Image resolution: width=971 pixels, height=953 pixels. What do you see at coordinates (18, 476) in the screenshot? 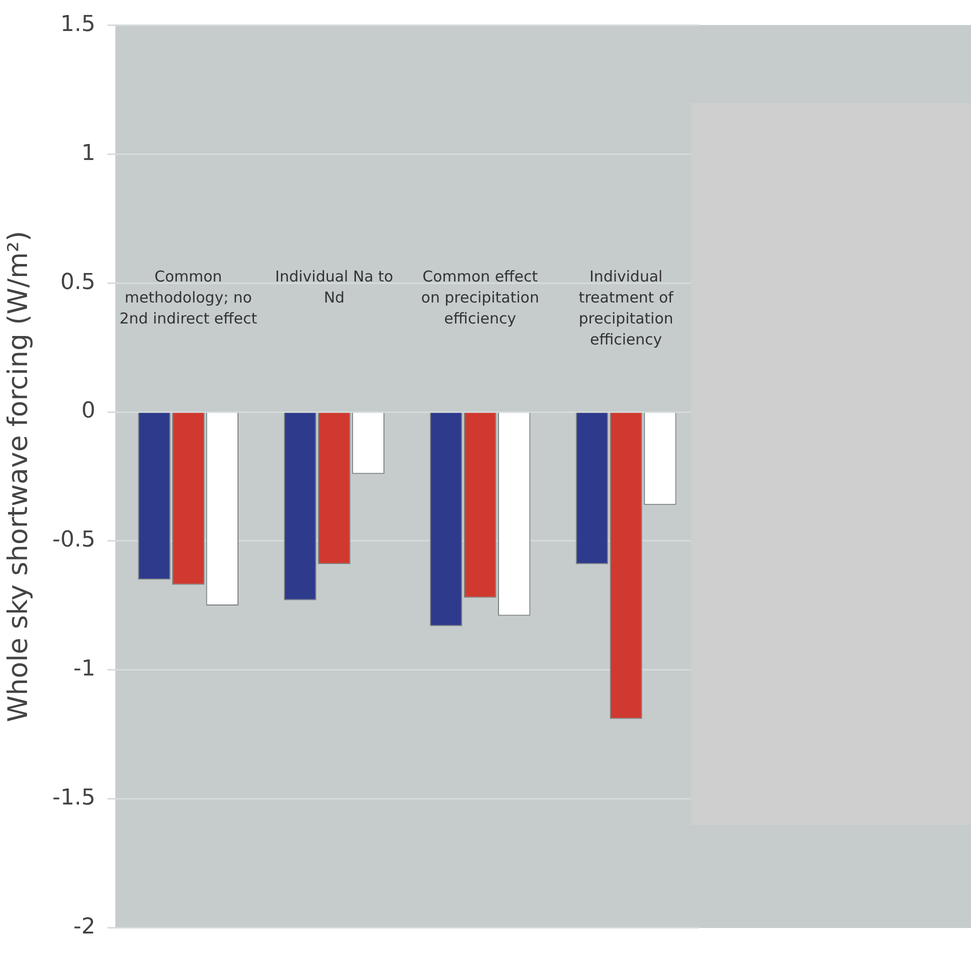
I see `y-axis-title: Whole sky shortwave forcing (W/m²)` at bounding box center [18, 476].